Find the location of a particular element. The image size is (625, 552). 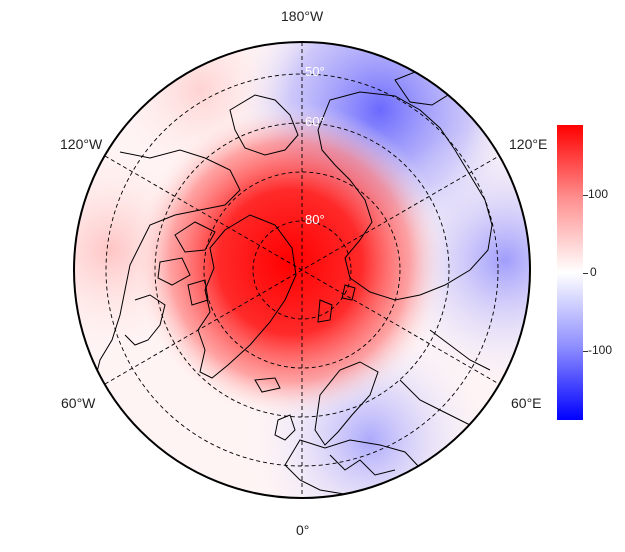

longitude-label-60e: 60°E is located at coordinates (526, 403).